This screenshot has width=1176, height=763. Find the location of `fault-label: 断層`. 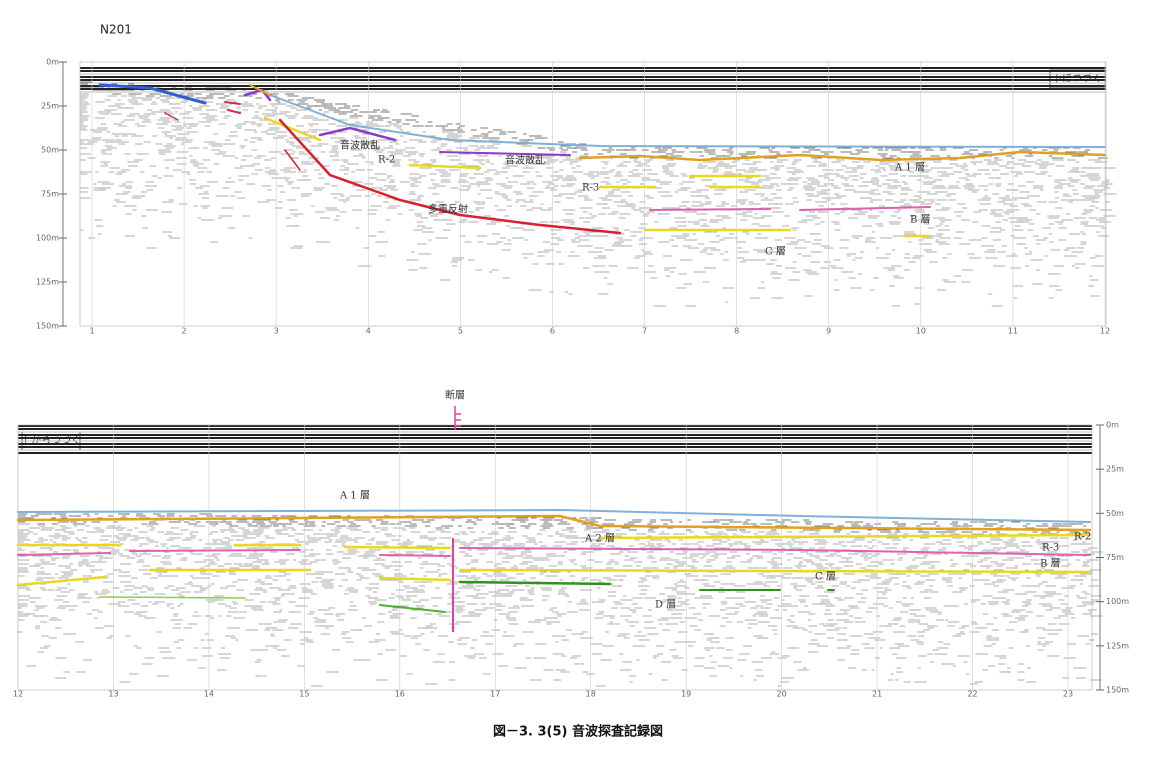

fault-label: 断層 is located at coordinates (455, 395).